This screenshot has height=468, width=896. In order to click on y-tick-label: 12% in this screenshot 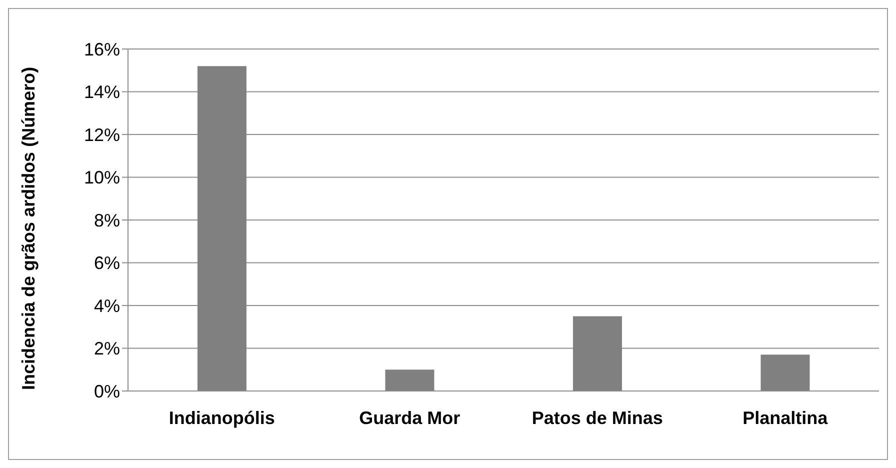, I will do `click(102, 134)`.